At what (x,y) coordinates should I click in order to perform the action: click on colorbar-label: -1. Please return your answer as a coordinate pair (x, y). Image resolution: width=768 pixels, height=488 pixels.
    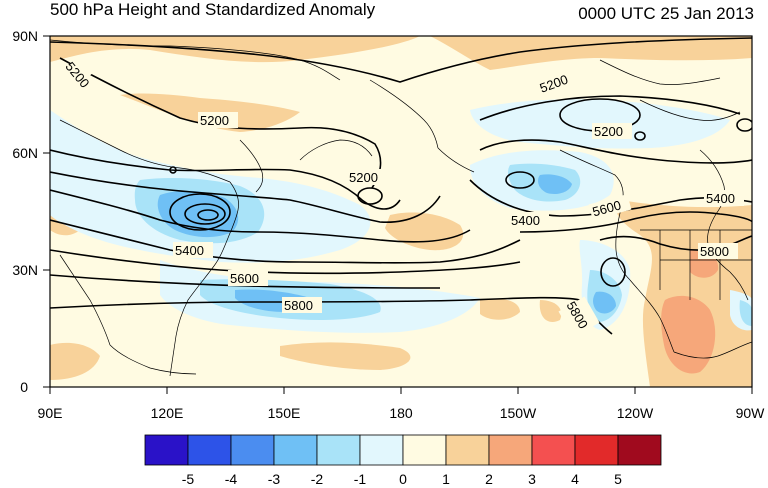
    Looking at the image, I should click on (360, 479).